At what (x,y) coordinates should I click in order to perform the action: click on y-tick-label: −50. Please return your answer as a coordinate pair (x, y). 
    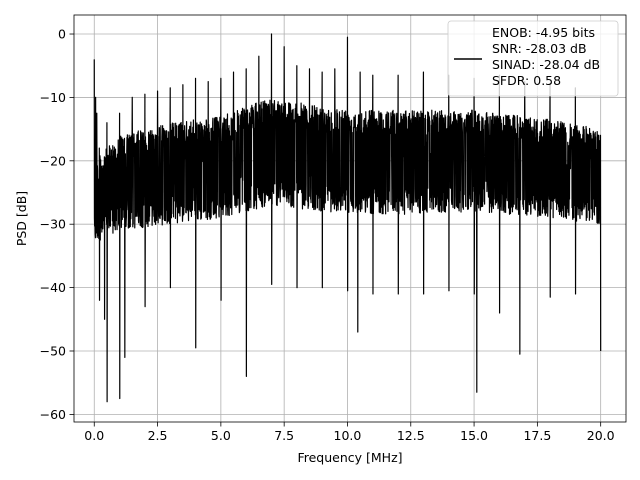
    Looking at the image, I should click on (53, 350).